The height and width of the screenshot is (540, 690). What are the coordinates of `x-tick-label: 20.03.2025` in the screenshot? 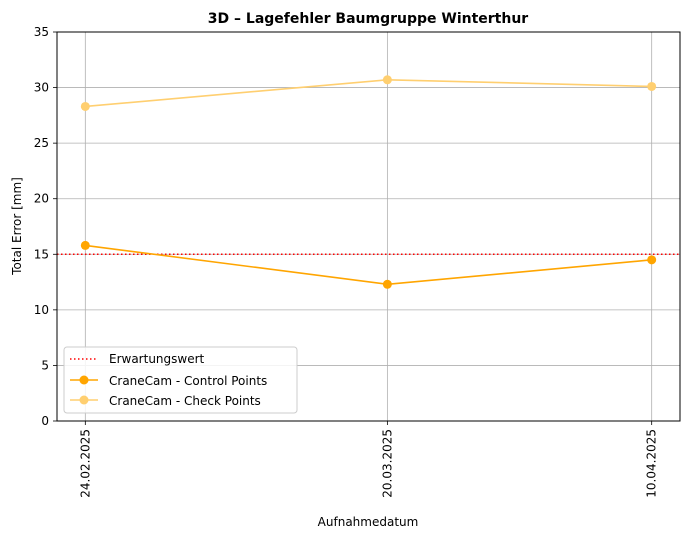 It's located at (387, 463).